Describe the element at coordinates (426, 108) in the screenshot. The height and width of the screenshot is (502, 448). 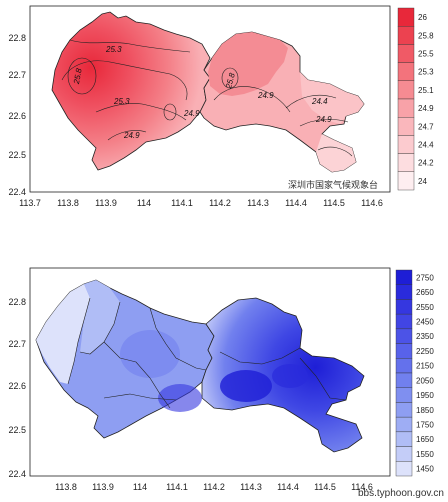
I see `temperature-colorbar-tick-label: 24.9` at that location.